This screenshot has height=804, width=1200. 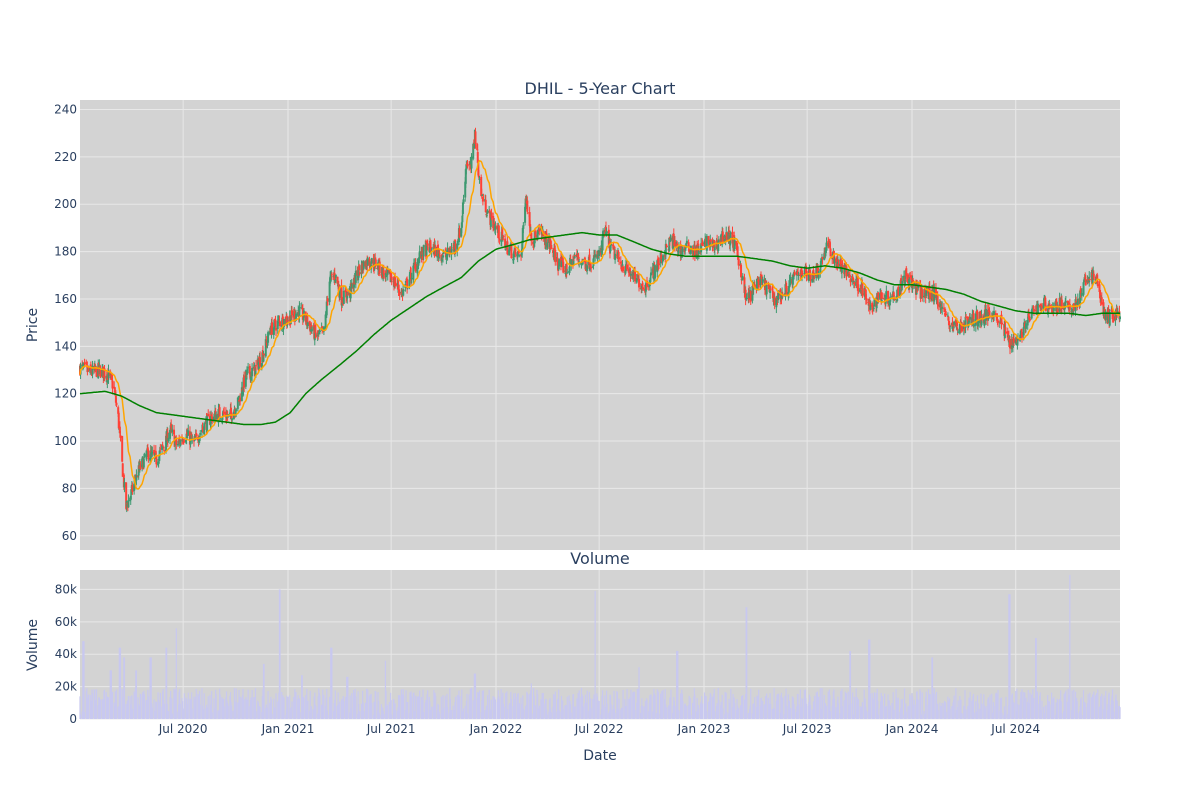 What do you see at coordinates (65, 204) in the screenshot?
I see `price-tick-label: 200` at bounding box center [65, 204].